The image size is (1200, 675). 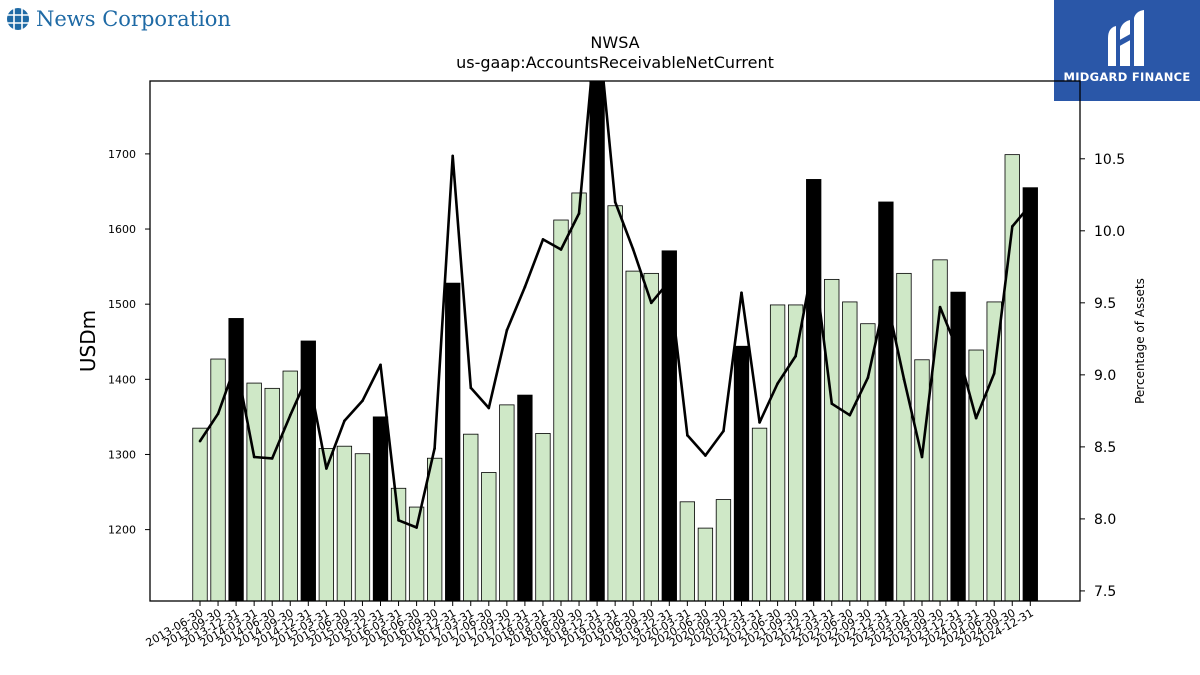 What do you see at coordinates (88, 341) in the screenshot?
I see `y-axis-label: USDm` at bounding box center [88, 341].